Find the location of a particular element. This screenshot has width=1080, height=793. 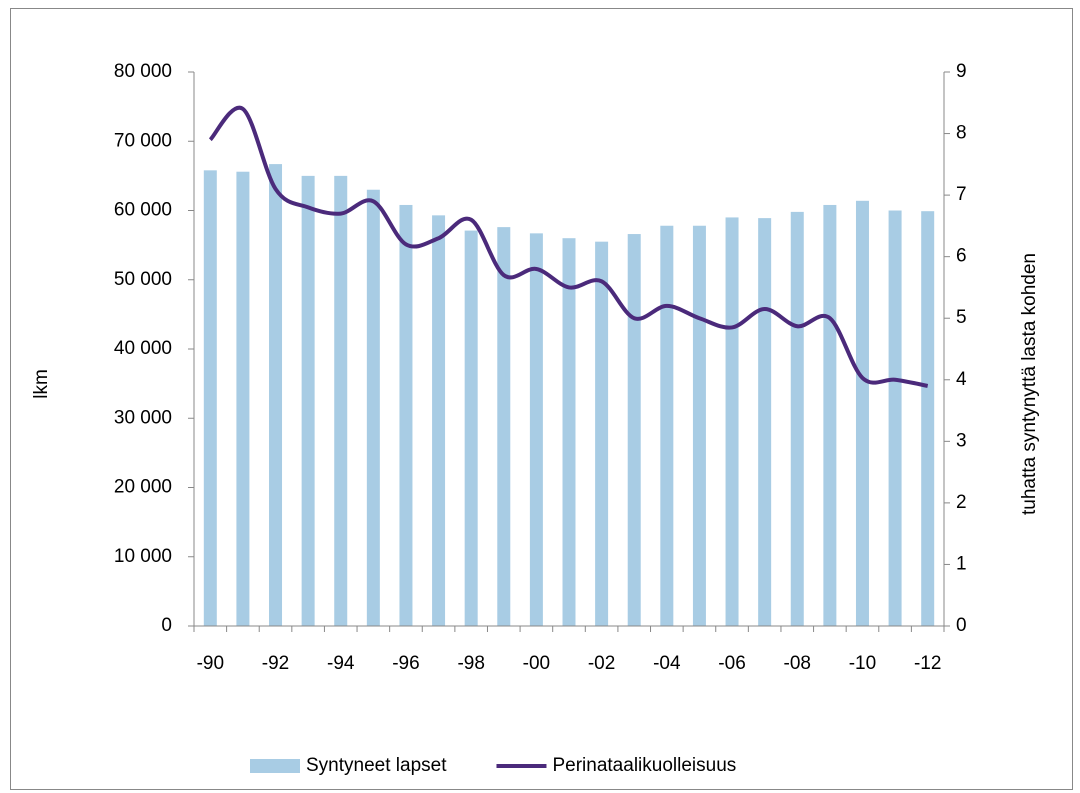

x-tick-label: -94 is located at coordinates (341, 663).